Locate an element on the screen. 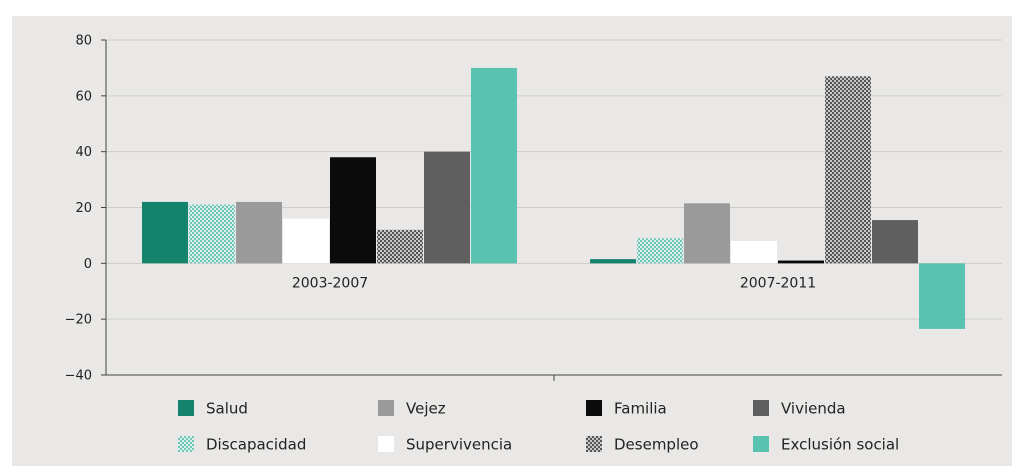 Image resolution: width=1025 pixels, height=473 pixels. bar-discapacidad-2007-2011 is located at coordinates (660, 251).